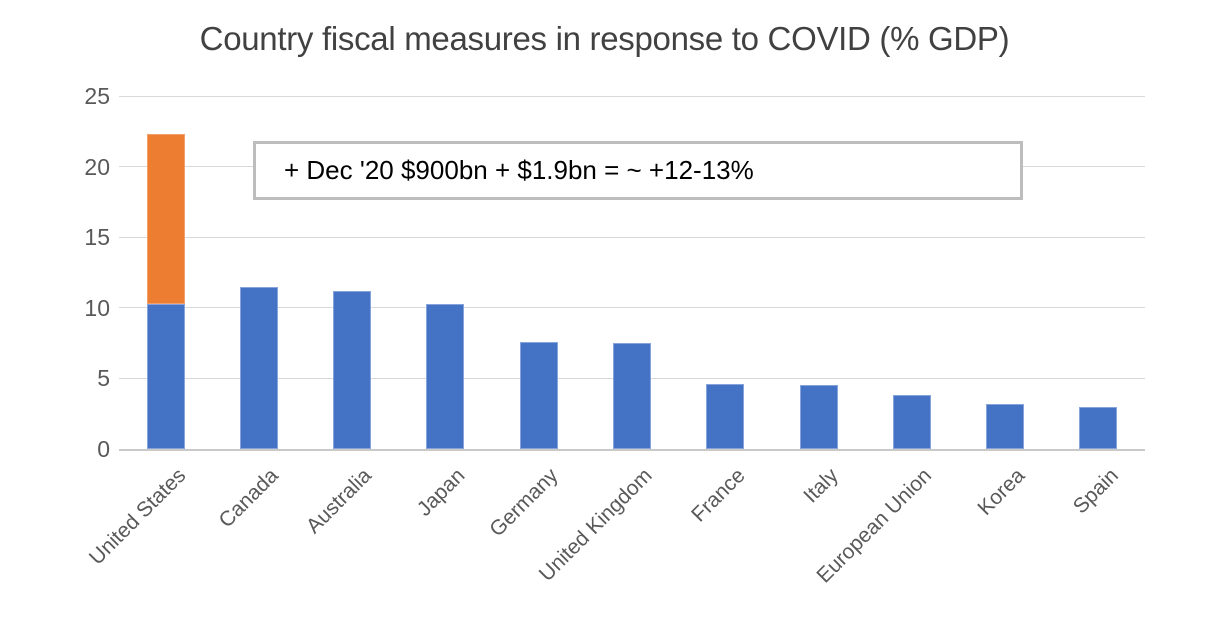  I want to click on x-axis-category-label-germany: Germany, so click(524, 503).